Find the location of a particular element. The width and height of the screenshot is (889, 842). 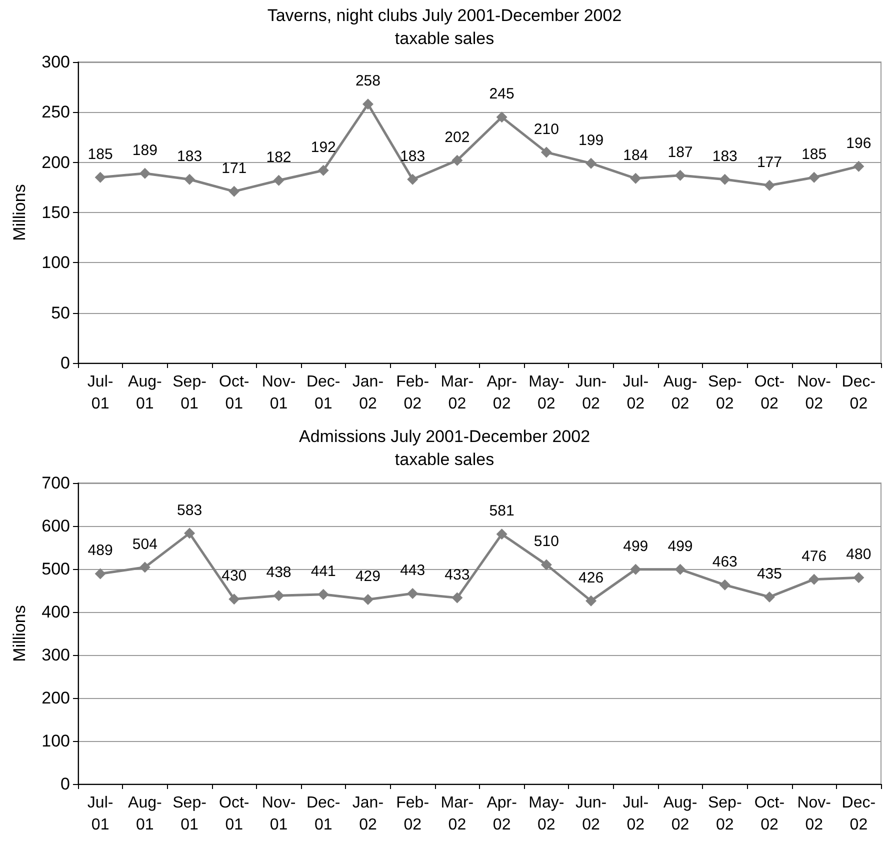

data-label: 438 is located at coordinates (279, 573).